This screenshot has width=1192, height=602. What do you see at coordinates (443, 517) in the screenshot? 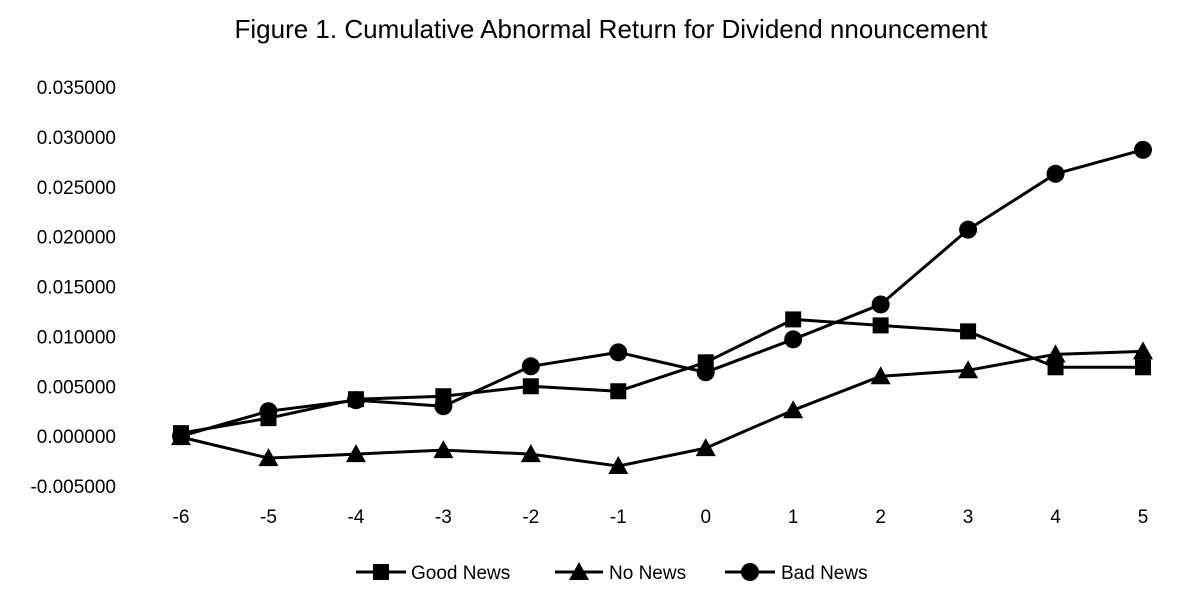
I see `x-tick-label: -3` at bounding box center [443, 517].